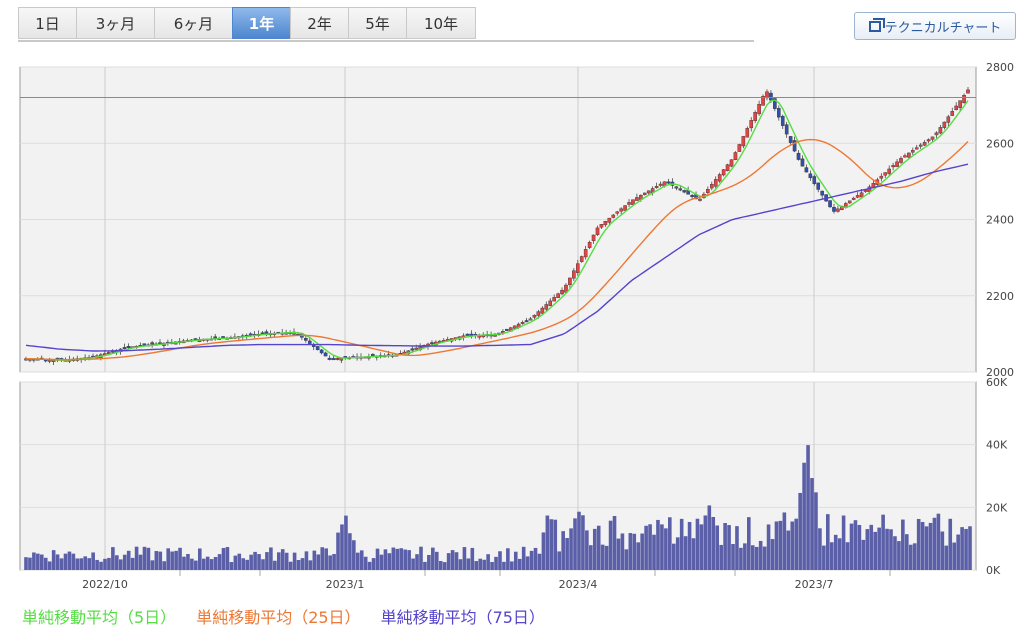 The height and width of the screenshot is (632, 1024). Describe the element at coordinates (997, 445) in the screenshot. I see `volume-tick-label: 40K` at that location.